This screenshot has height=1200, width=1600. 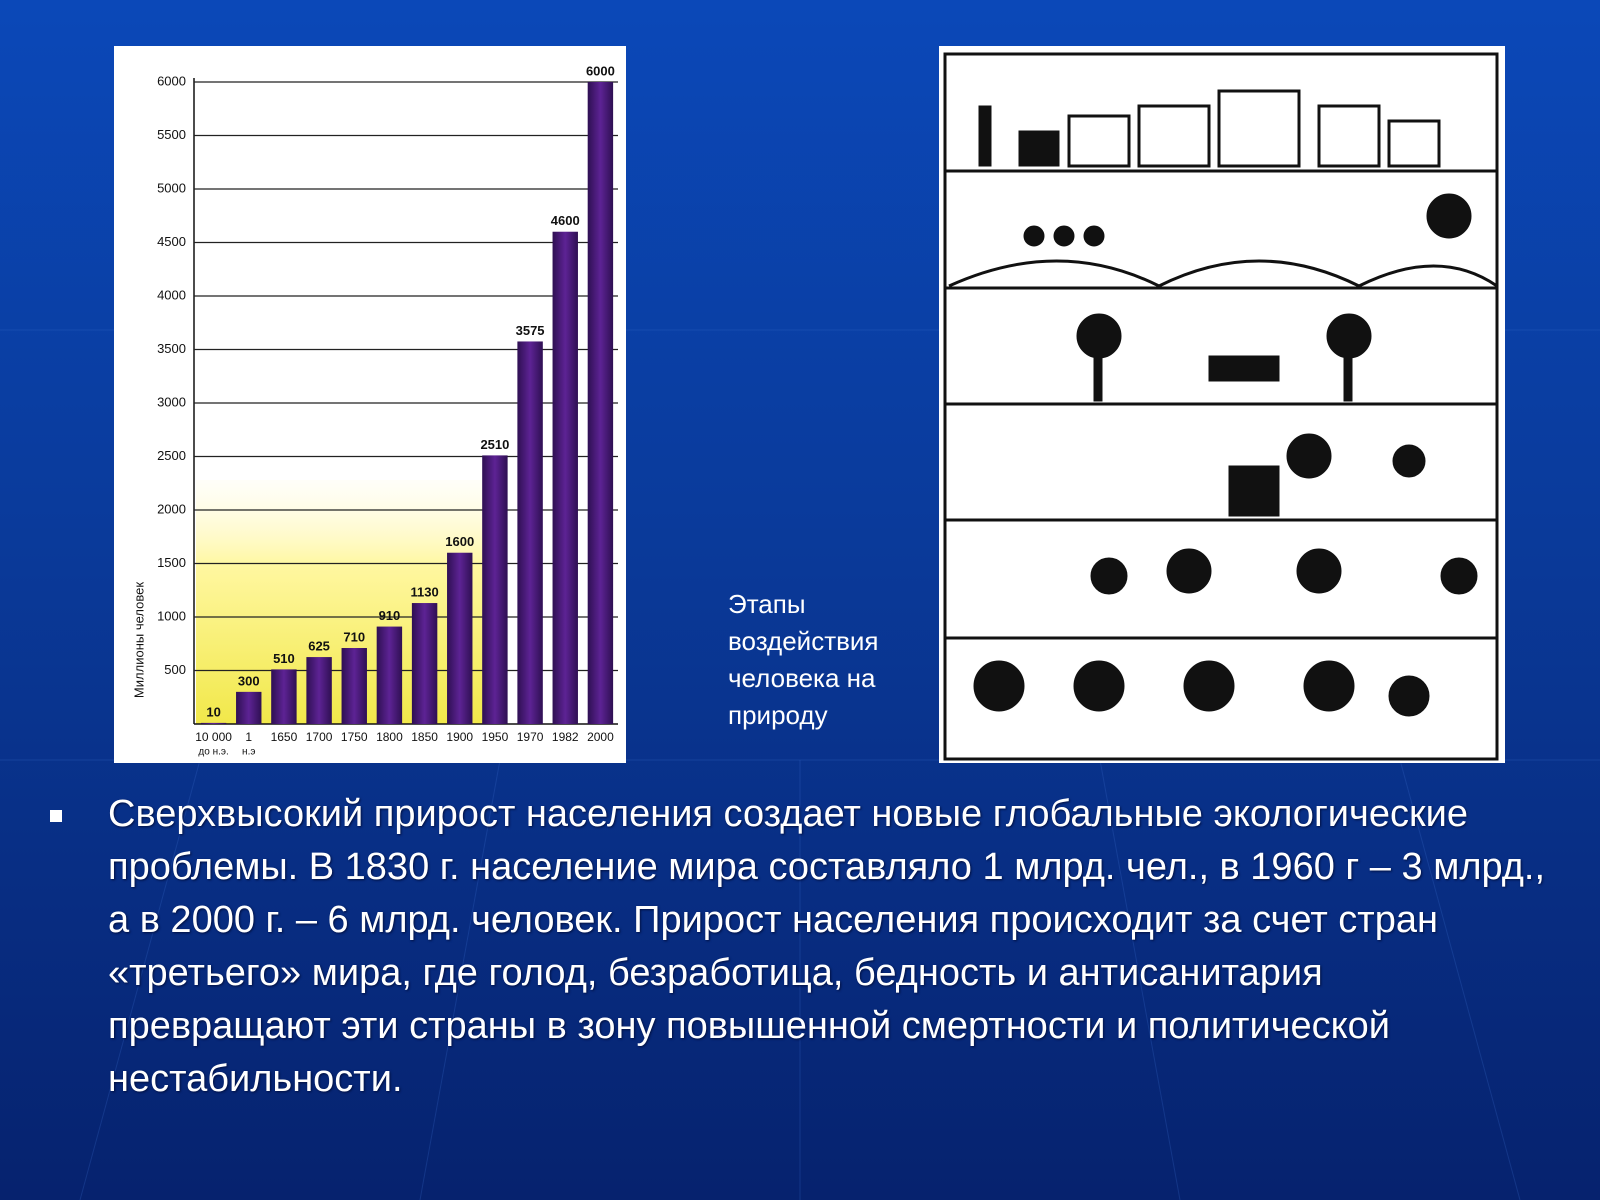 What do you see at coordinates (171, 241) in the screenshot?
I see `y-tick-label: 4500` at bounding box center [171, 241].